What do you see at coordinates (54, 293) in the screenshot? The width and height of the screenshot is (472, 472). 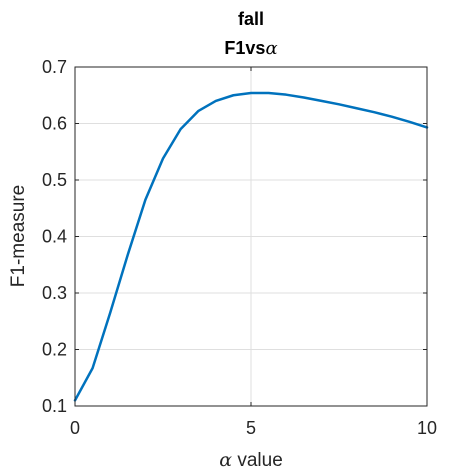 I see `y-tick-label: 0.3` at bounding box center [54, 293].